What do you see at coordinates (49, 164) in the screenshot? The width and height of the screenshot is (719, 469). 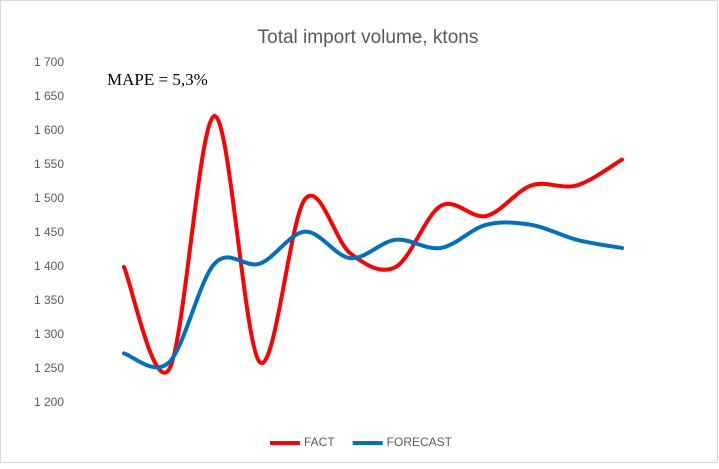 I see `y-tick-label: 1 550` at bounding box center [49, 164].